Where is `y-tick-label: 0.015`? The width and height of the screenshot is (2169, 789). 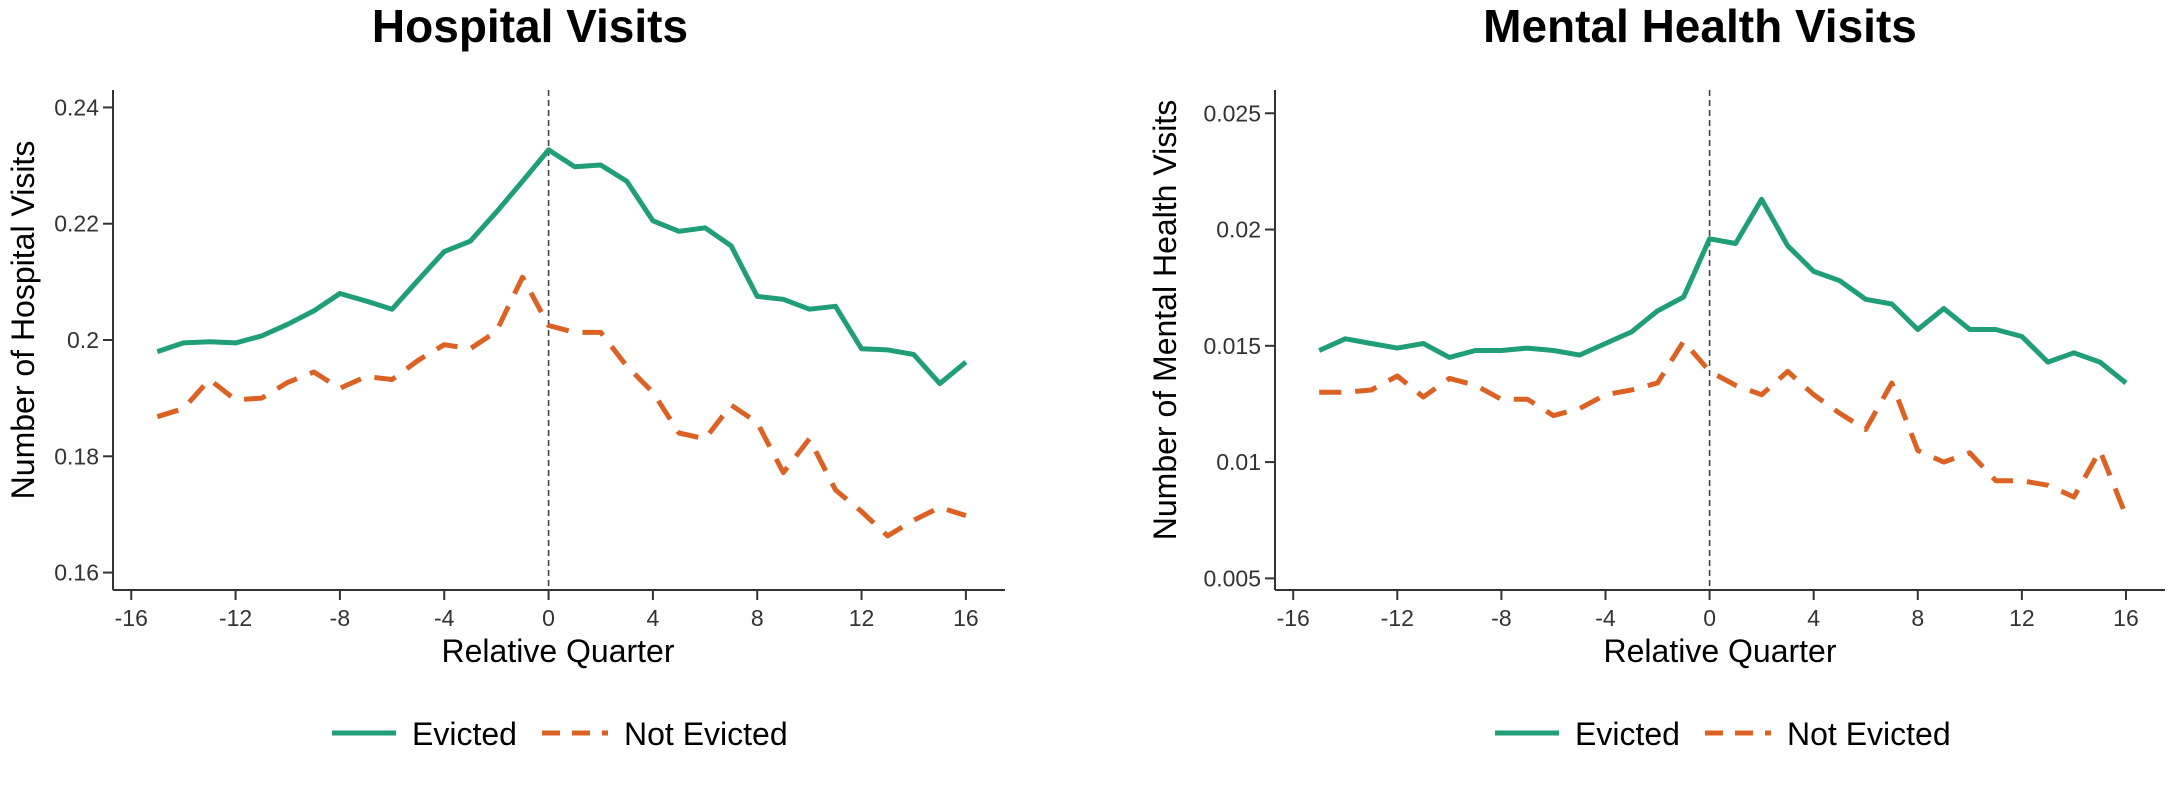
y-tick-label: 0.015 is located at coordinates (1232, 346).